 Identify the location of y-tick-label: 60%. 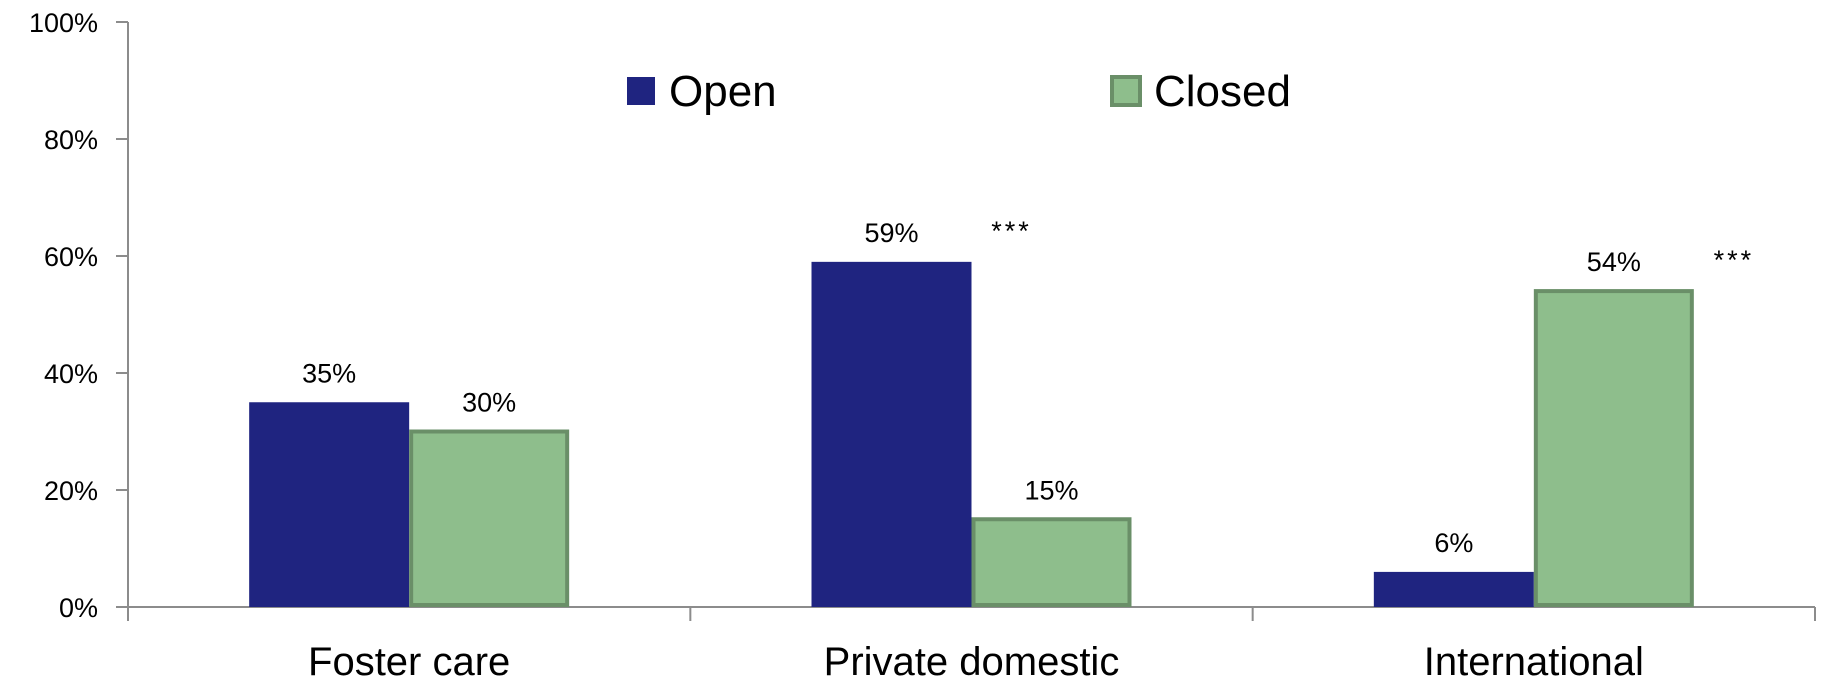
(71, 257).